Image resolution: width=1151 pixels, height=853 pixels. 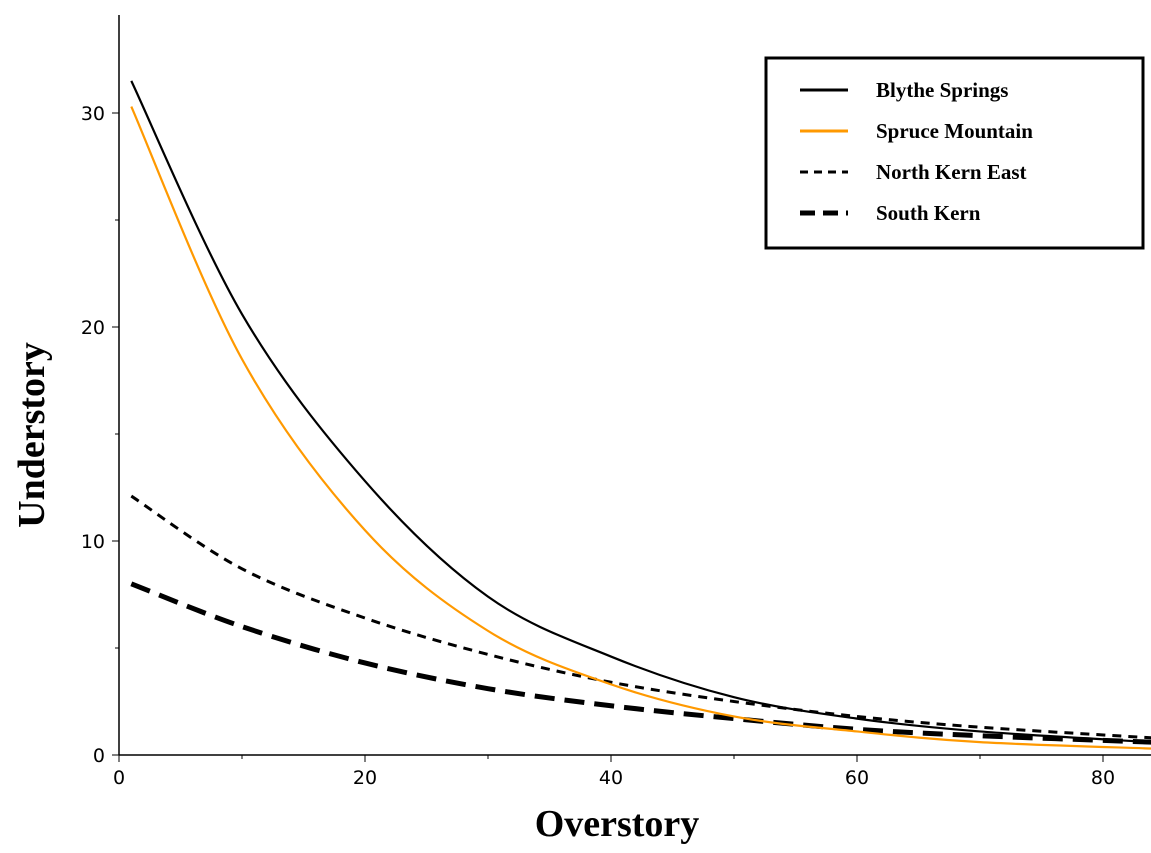 What do you see at coordinates (857, 778) in the screenshot?
I see `x-tick-label: 60` at bounding box center [857, 778].